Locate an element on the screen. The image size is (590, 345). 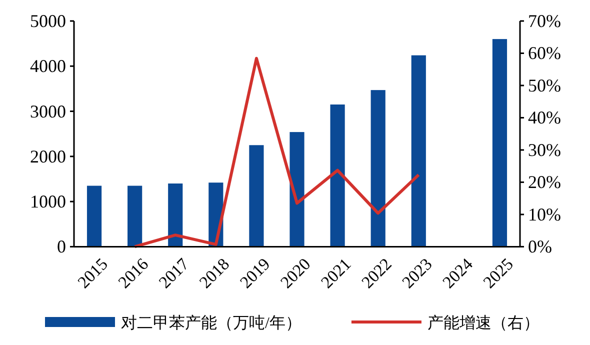
y-tick-label: 3000 is located at coordinates (48, 111).